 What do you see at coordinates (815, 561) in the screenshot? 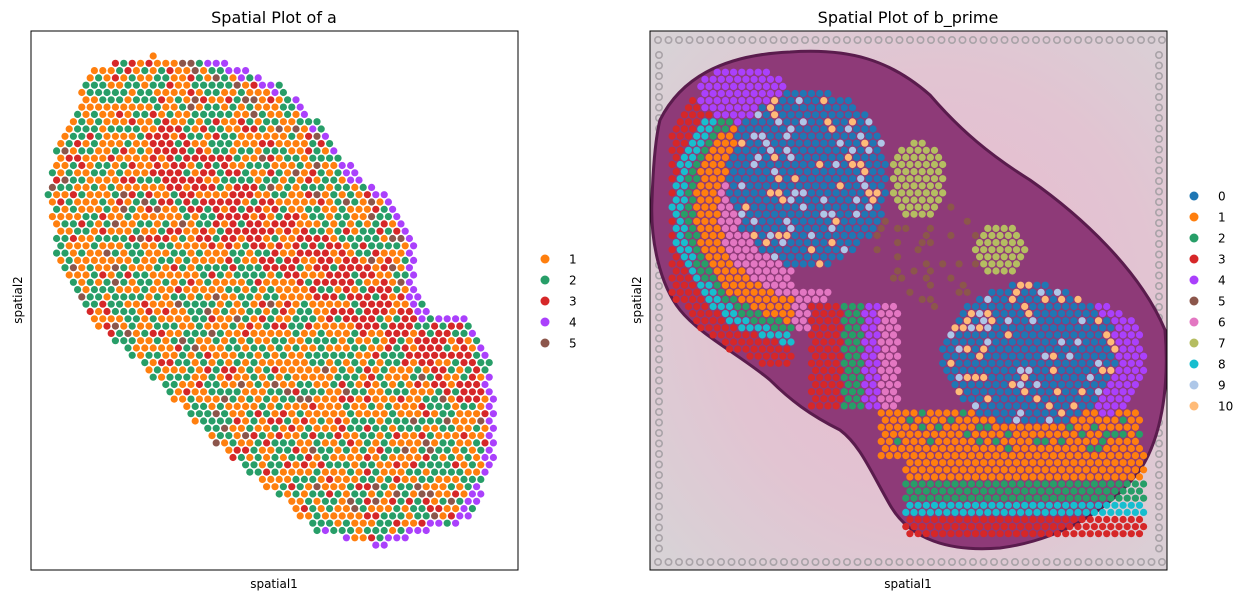
I see `fiducial-dot` at bounding box center [815, 561].